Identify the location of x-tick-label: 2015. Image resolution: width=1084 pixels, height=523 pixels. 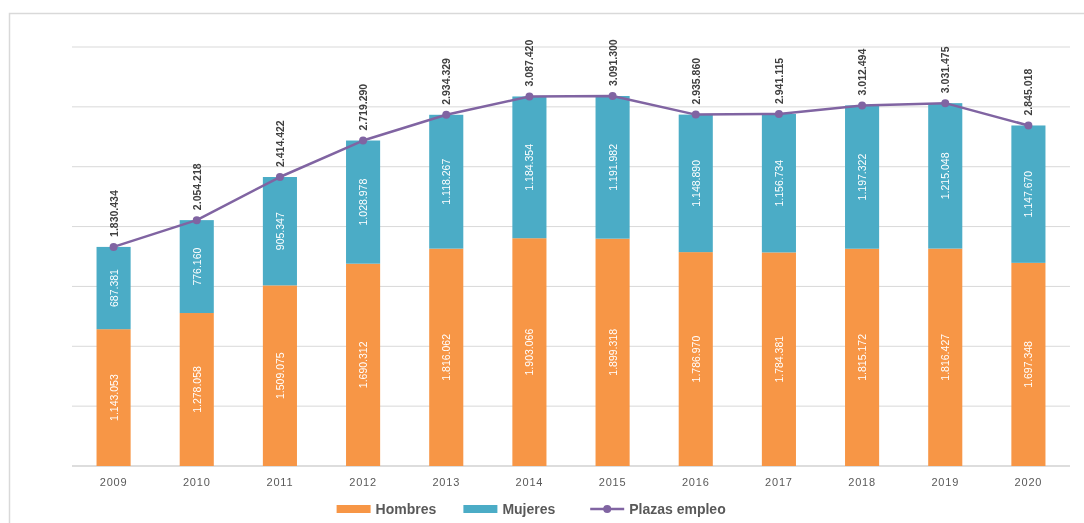
(612, 482).